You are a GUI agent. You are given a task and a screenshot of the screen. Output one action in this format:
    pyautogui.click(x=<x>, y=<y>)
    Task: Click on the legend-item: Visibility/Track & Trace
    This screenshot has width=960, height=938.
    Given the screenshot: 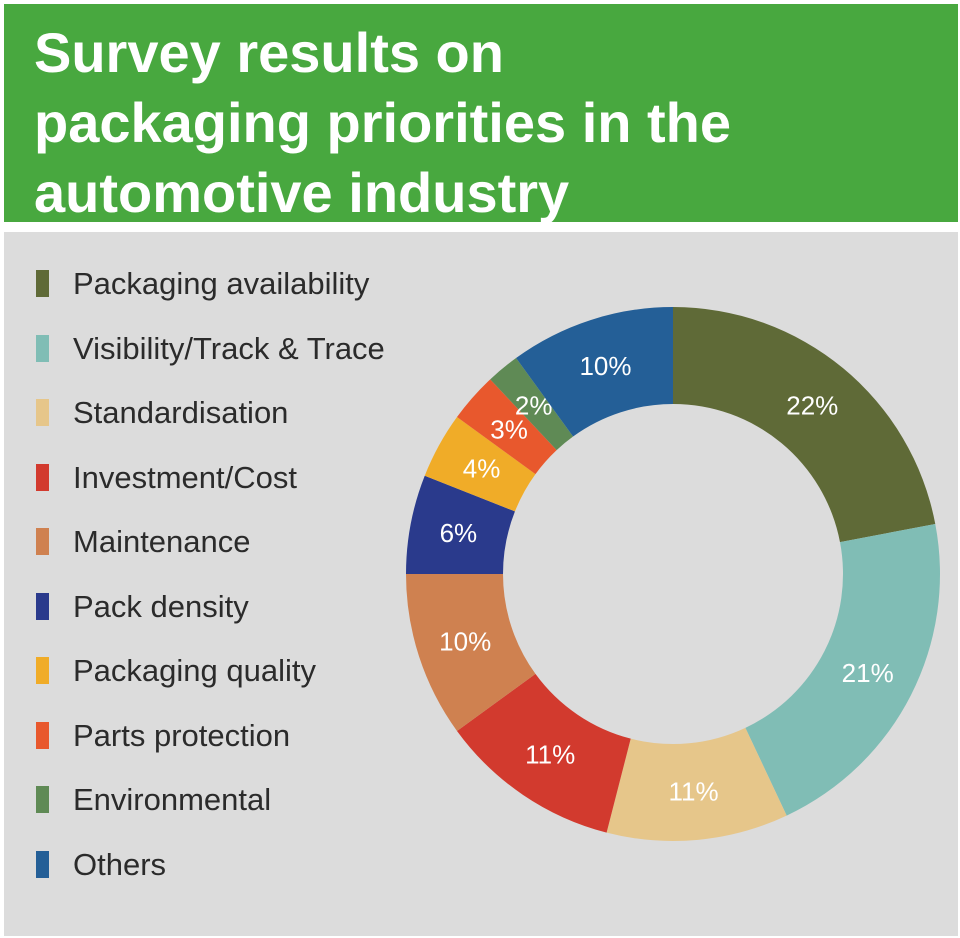 What is the action you would take?
    pyautogui.click(x=210, y=361)
    